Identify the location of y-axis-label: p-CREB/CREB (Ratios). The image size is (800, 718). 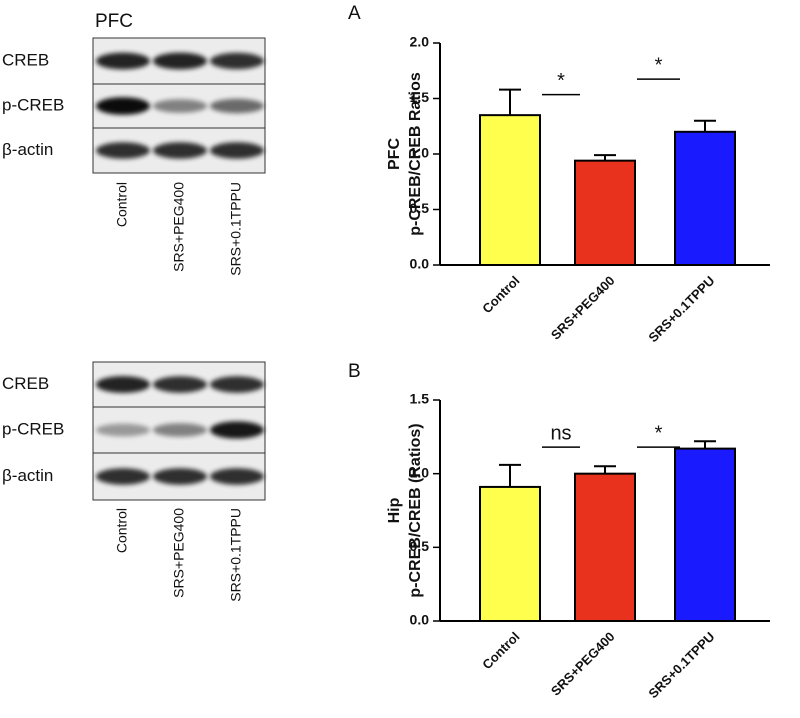
(415, 510).